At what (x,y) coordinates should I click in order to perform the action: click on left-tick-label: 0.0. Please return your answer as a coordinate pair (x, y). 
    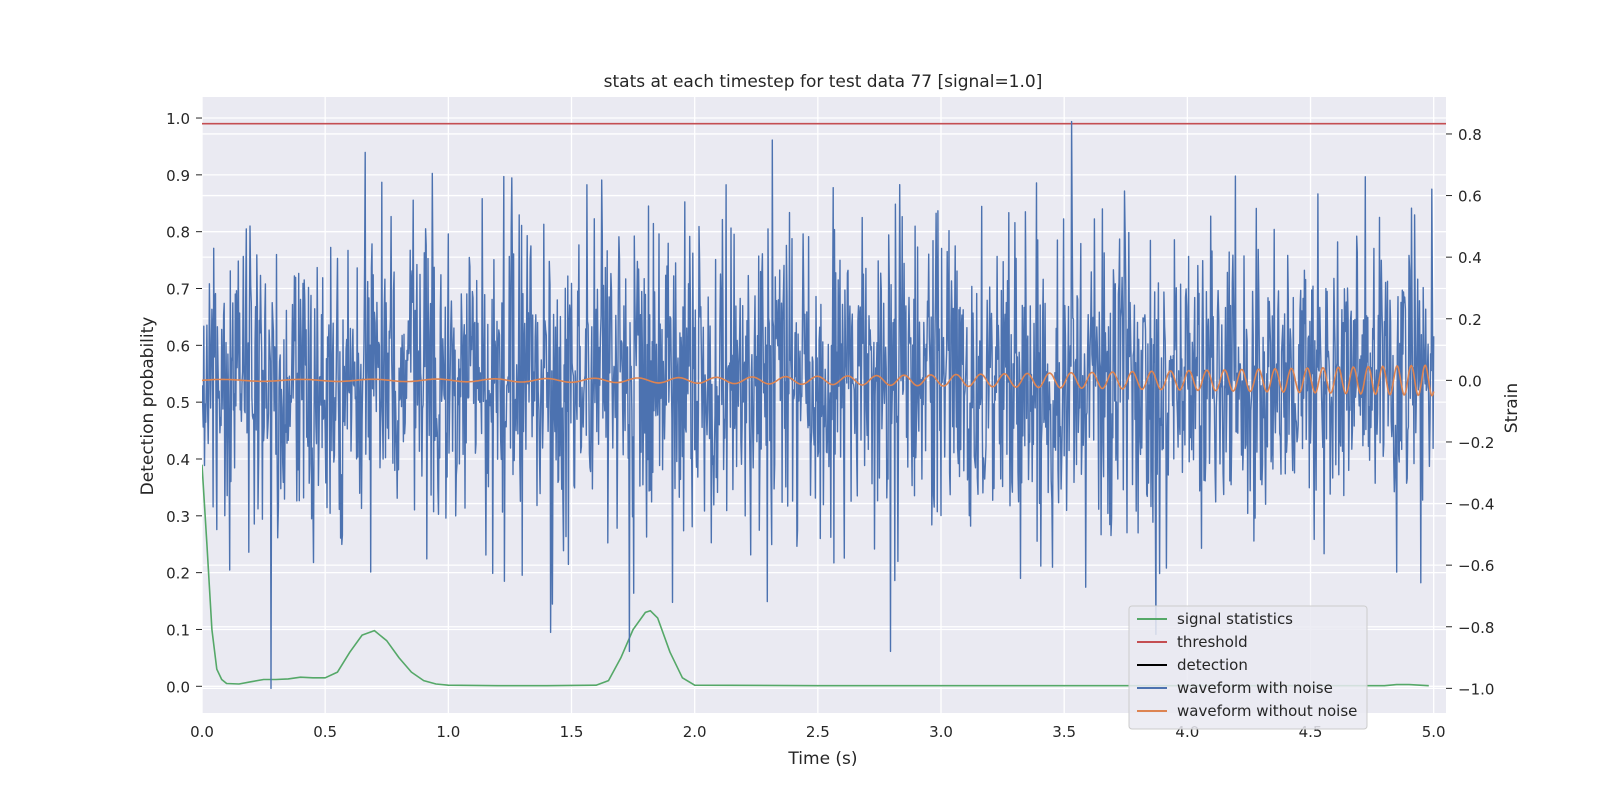
    Looking at the image, I should click on (178, 687).